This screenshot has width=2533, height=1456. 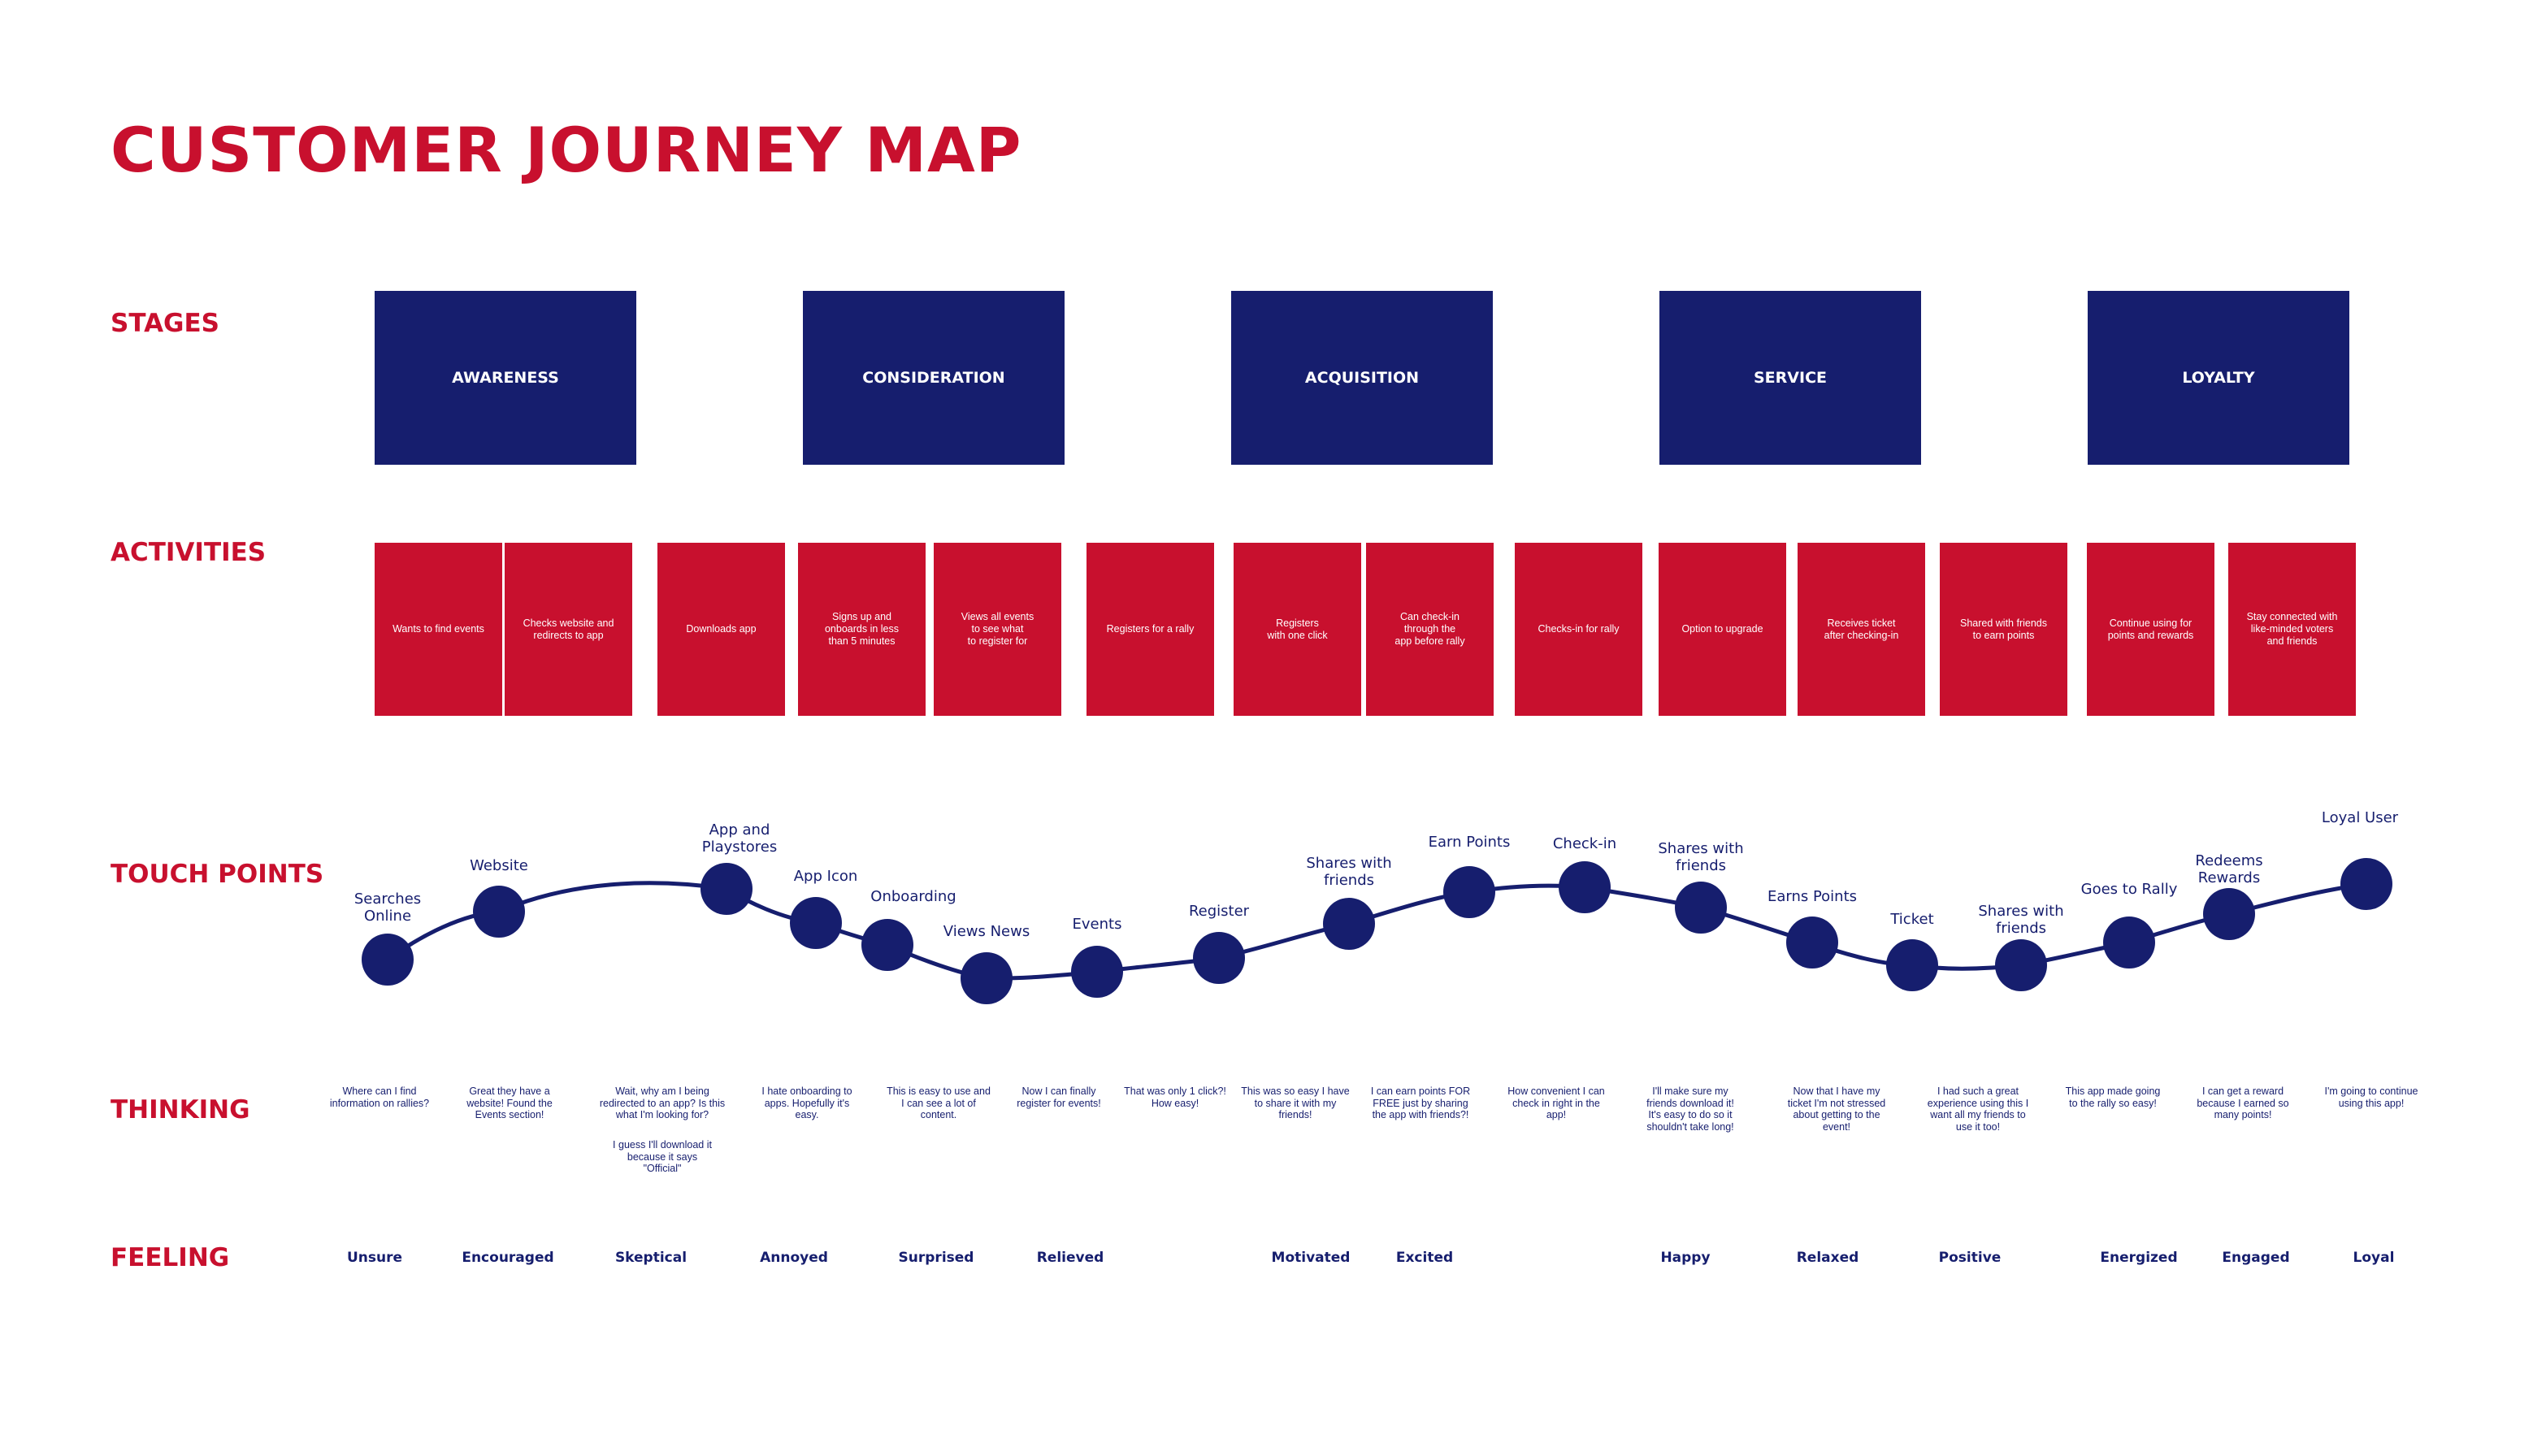 What do you see at coordinates (650, 1258) in the screenshot?
I see `feeling-text: Skeptical` at bounding box center [650, 1258].